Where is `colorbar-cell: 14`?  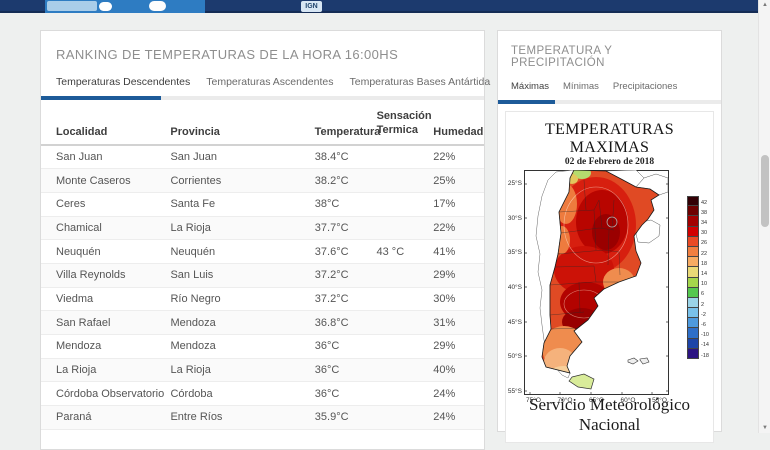
colorbar-cell: 14 is located at coordinates (700, 272).